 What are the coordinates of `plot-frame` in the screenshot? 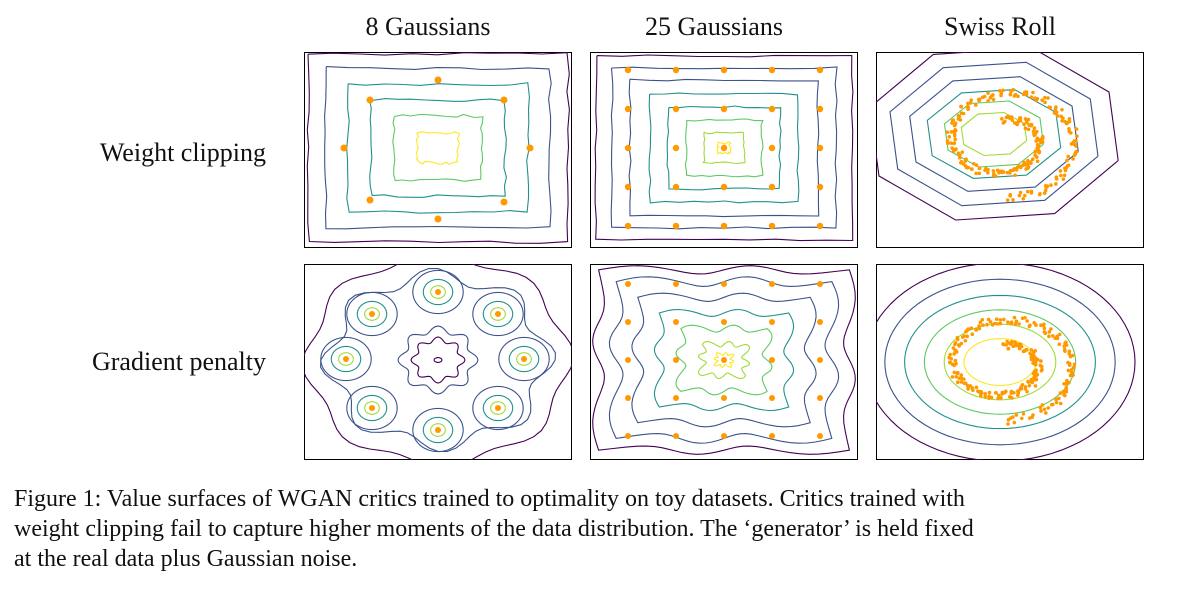 It's located at (1010, 150).